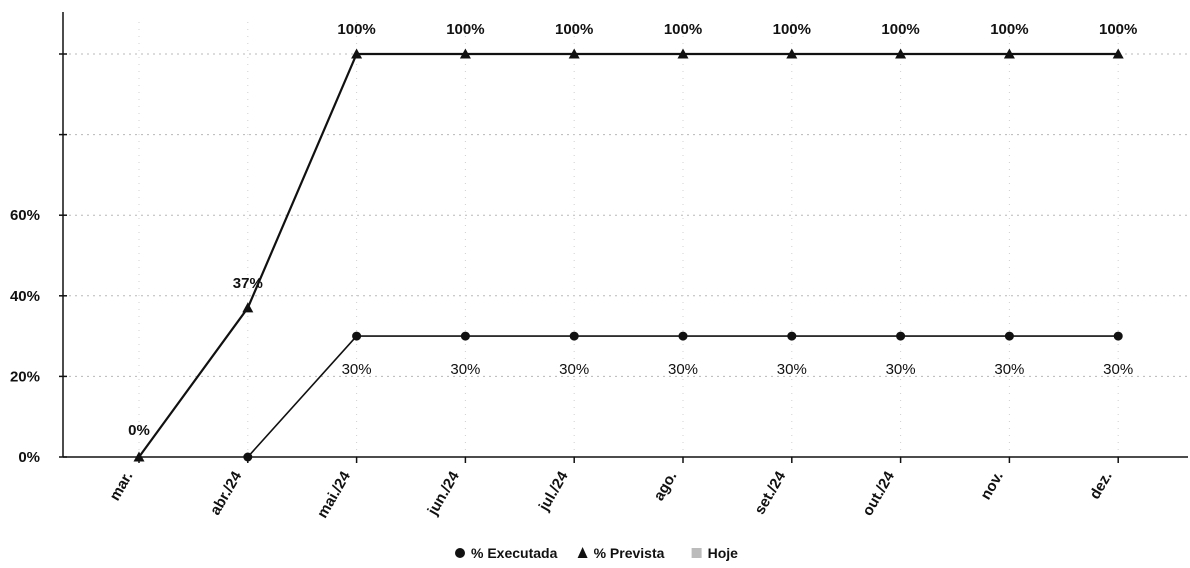 The image size is (1190, 568). What do you see at coordinates (25, 376) in the screenshot?
I see `y-tick-label: 20%` at bounding box center [25, 376].